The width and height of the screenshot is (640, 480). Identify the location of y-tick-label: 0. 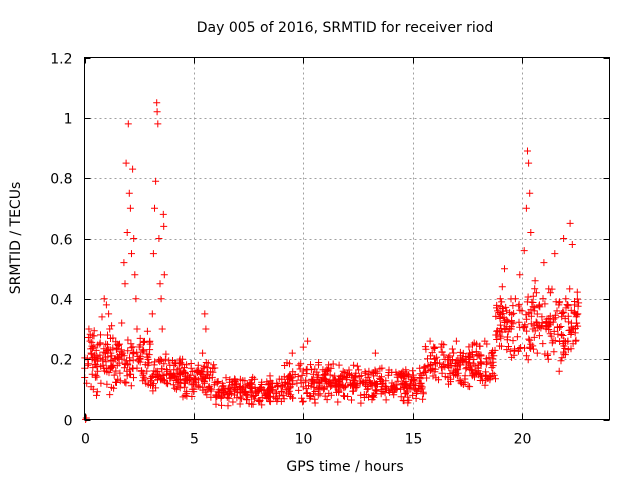
(68, 422).